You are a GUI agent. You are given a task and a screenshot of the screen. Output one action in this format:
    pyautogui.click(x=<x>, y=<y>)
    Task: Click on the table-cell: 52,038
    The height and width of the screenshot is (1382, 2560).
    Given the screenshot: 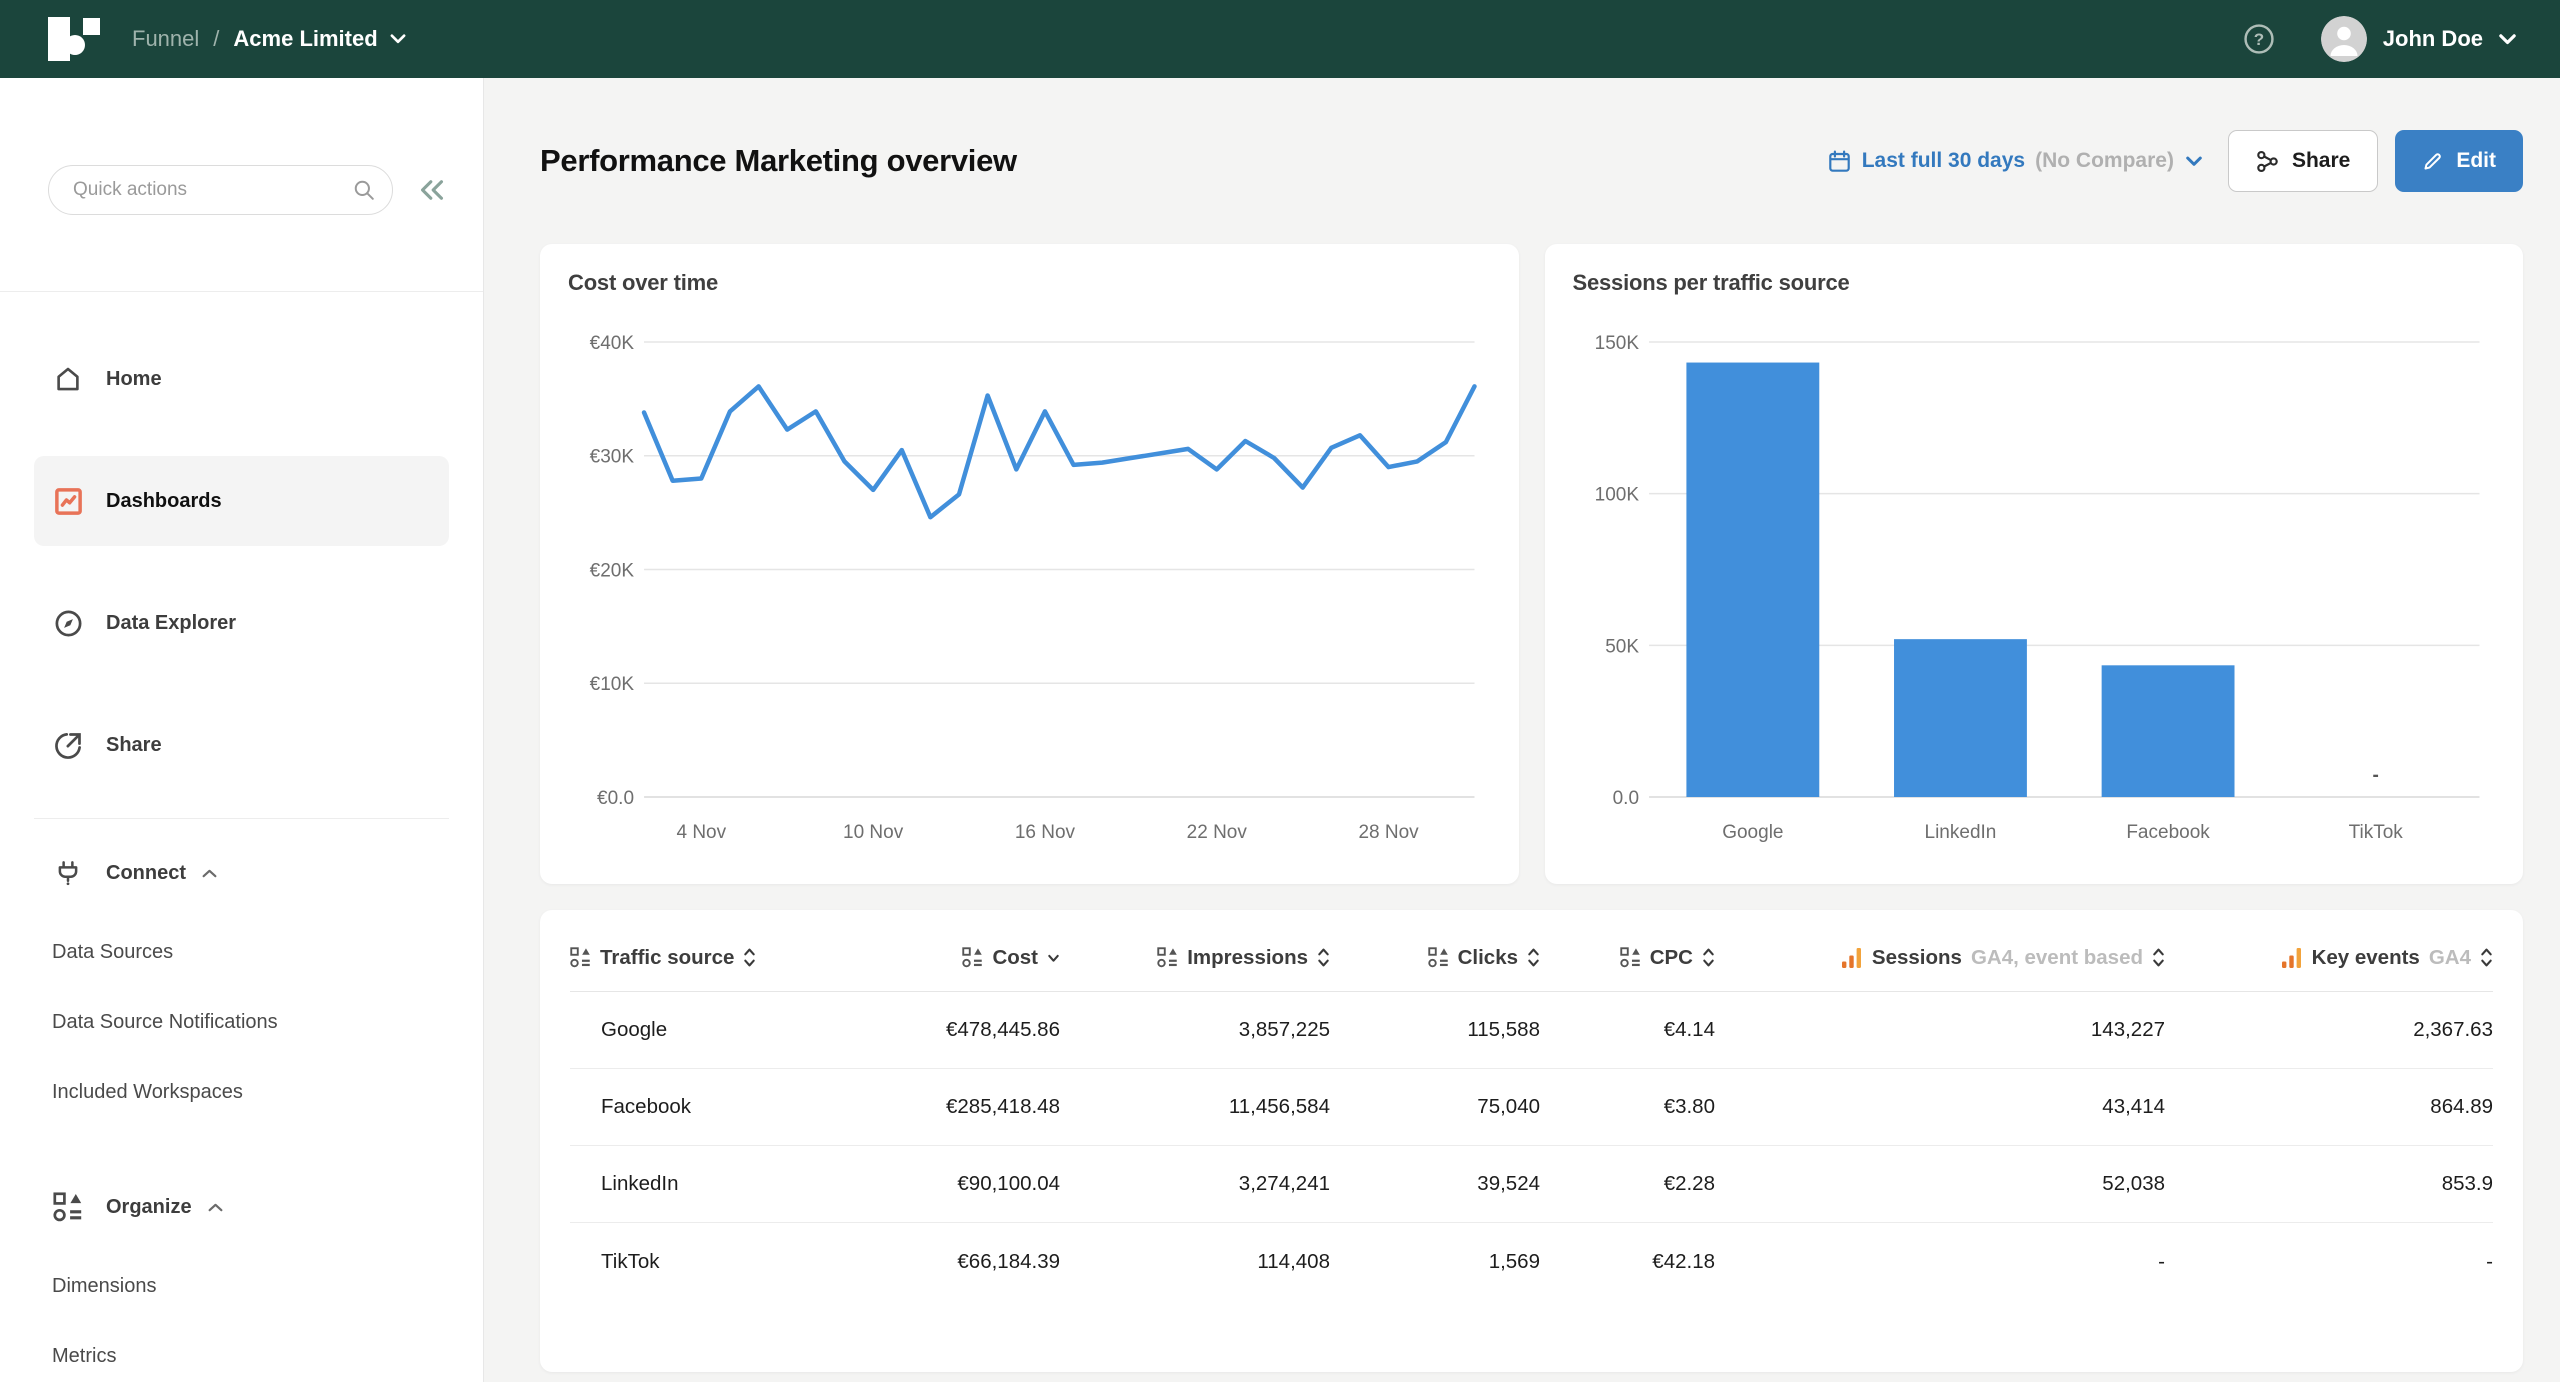 What is the action you would take?
    pyautogui.click(x=2133, y=1183)
    